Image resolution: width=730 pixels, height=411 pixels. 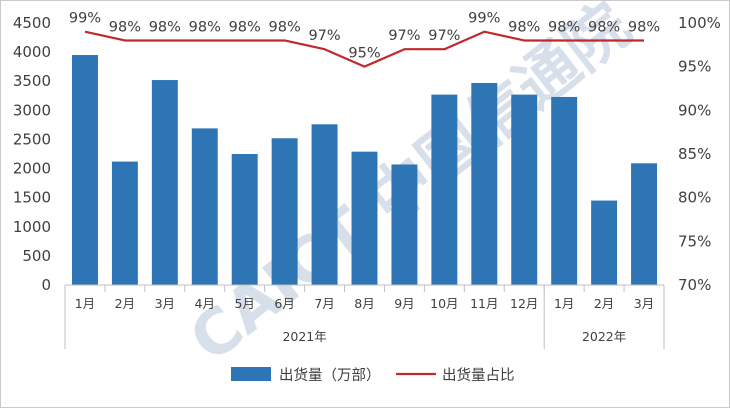 I want to click on right-tick-label: 70%, so click(x=694, y=285).